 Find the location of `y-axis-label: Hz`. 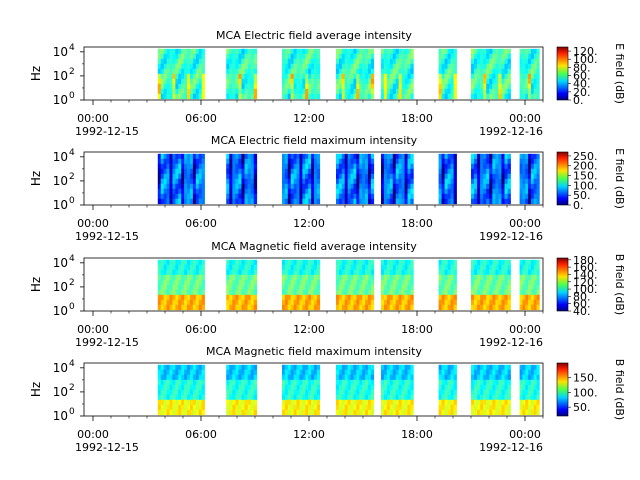

y-axis-label: Hz is located at coordinates (36, 73).